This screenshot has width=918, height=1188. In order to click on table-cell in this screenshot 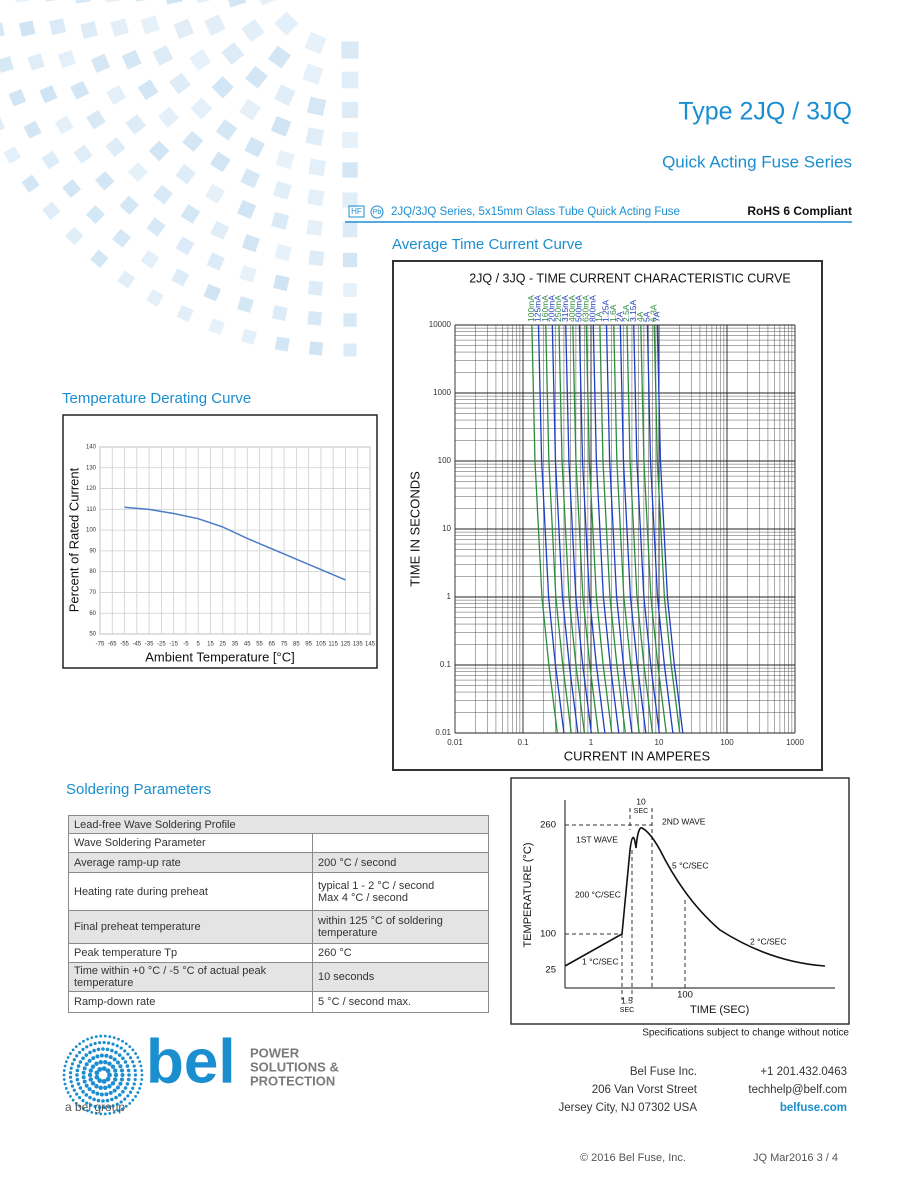, I will do `click(401, 843)`.